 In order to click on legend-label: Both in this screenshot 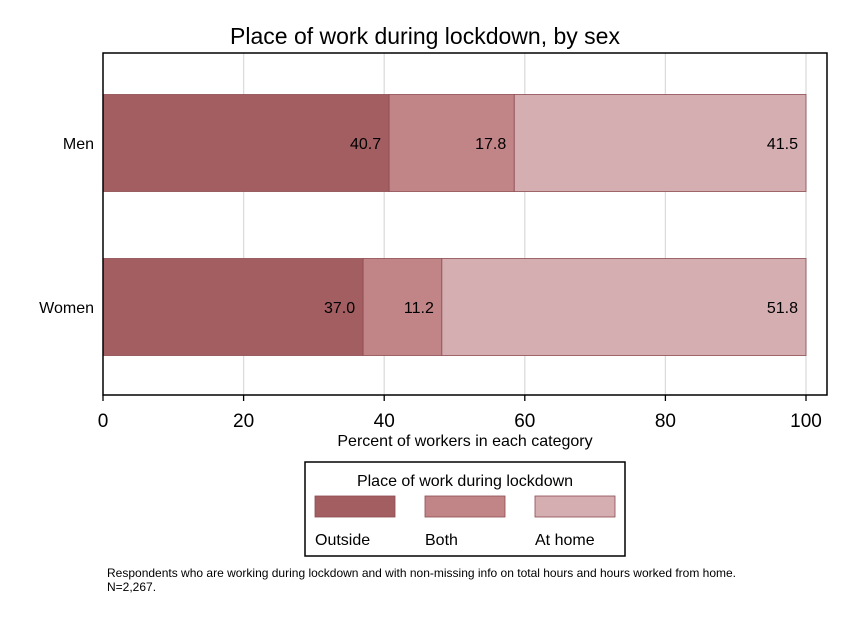, I will do `click(441, 540)`.